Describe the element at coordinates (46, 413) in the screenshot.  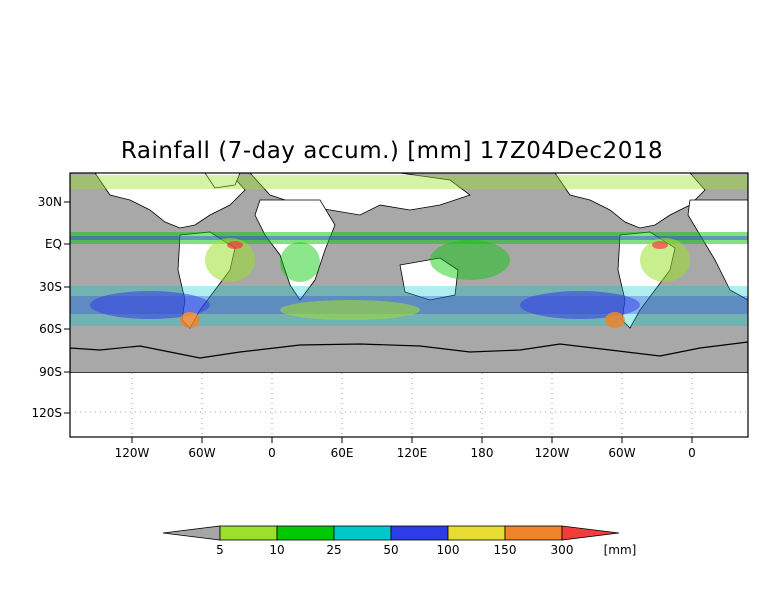
I see `lat-label-120s: 120S` at that location.